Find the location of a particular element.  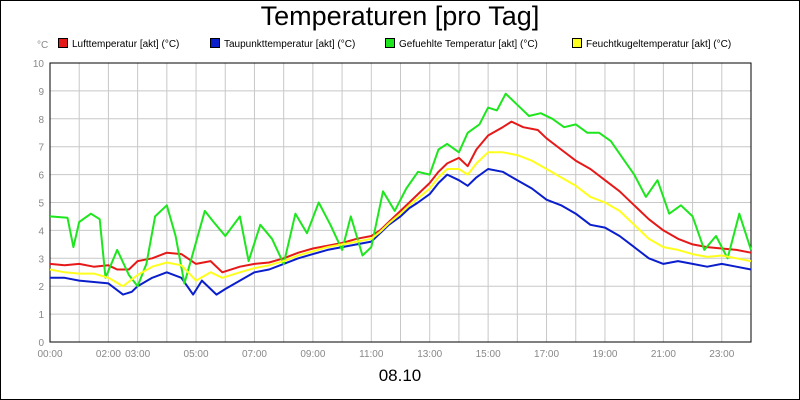

x-tick-label: 21:00 is located at coordinates (663, 354).